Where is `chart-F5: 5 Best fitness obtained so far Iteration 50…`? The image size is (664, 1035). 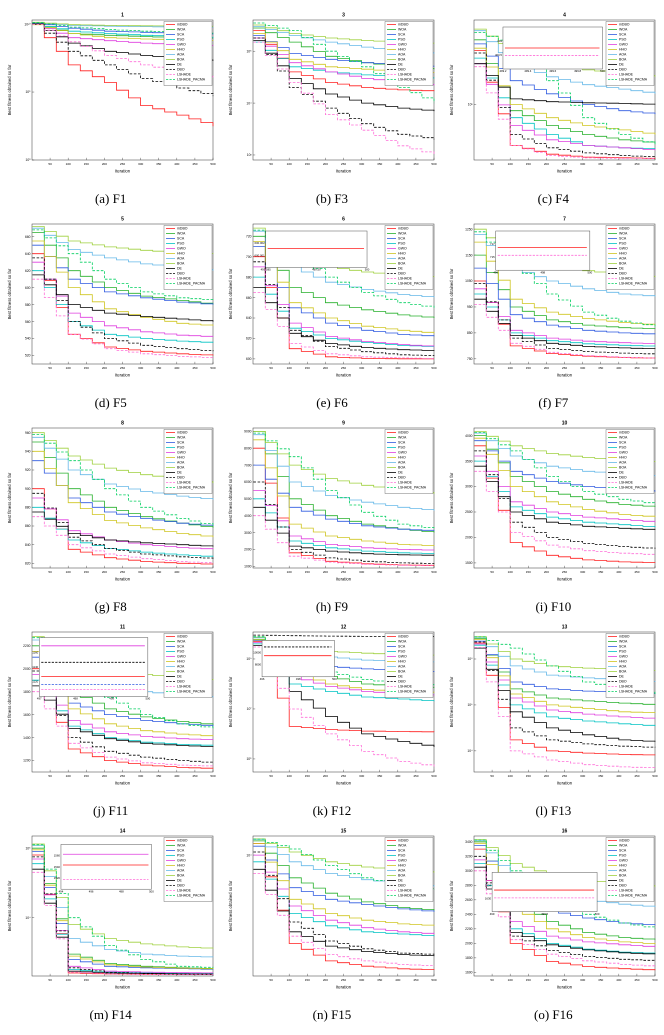 chart-F5: 5 Best fitness obtained so far Iteration 50… is located at coordinates (111, 297).